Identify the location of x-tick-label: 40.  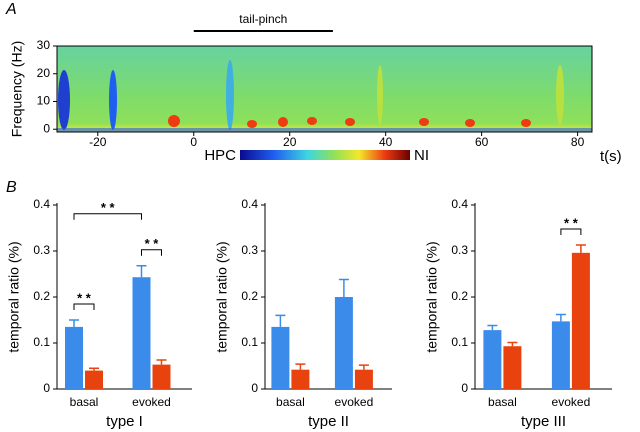
(386, 142).